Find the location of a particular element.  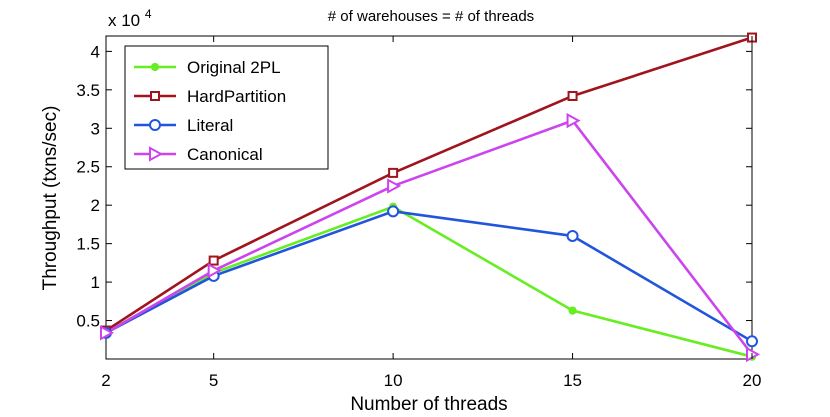

legend-label: Canonical is located at coordinates (225, 154).